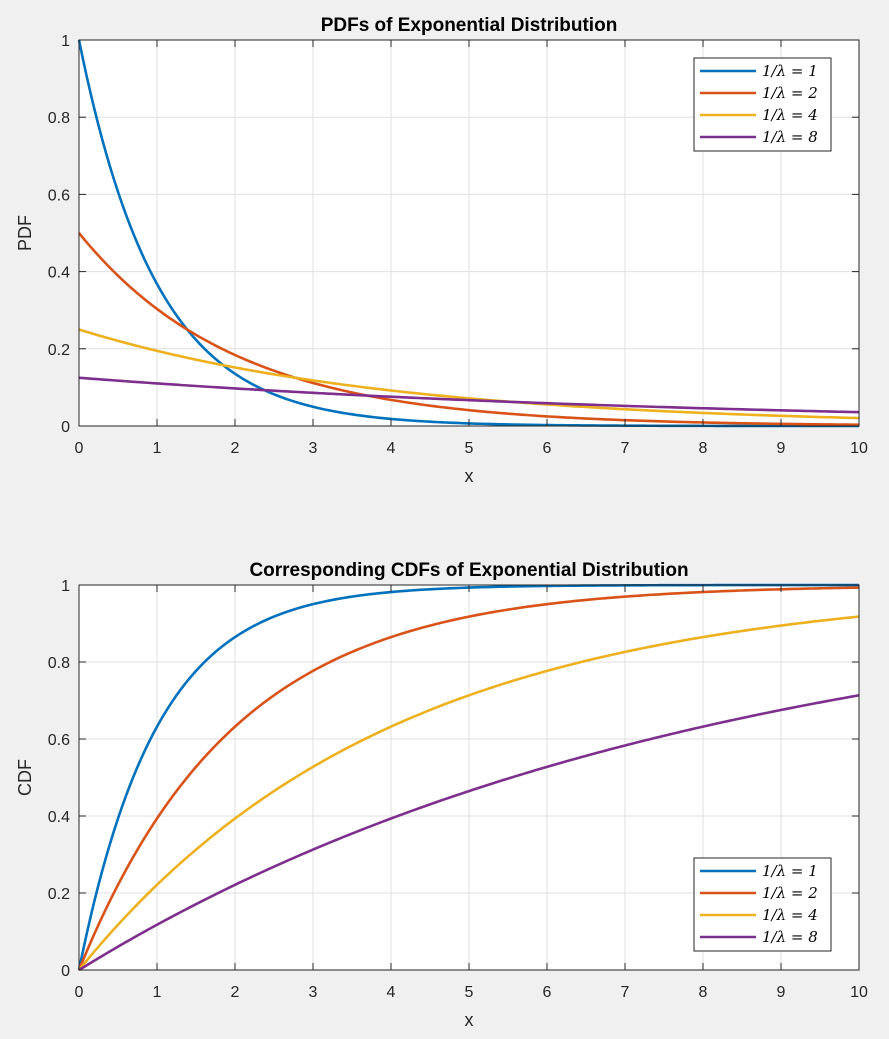 The height and width of the screenshot is (1039, 889). Describe the element at coordinates (25, 233) in the screenshot. I see `y-axis-label: PDF` at that location.